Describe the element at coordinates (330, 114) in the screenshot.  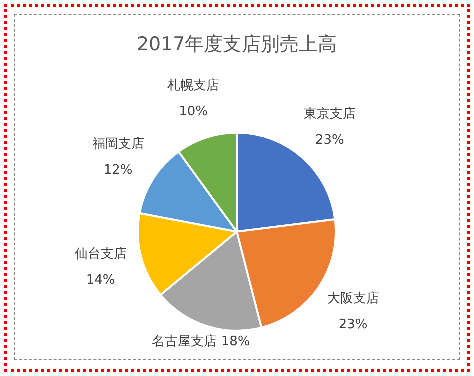
I see `slice-label: 東京支店` at that location.